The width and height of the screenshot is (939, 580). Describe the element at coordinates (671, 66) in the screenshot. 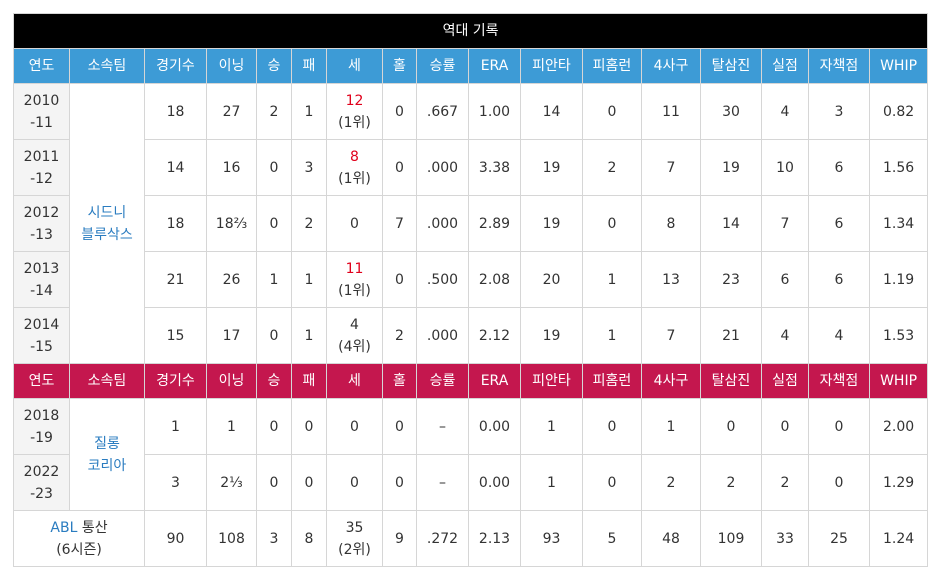

I see `column-header: 4사구` at that location.